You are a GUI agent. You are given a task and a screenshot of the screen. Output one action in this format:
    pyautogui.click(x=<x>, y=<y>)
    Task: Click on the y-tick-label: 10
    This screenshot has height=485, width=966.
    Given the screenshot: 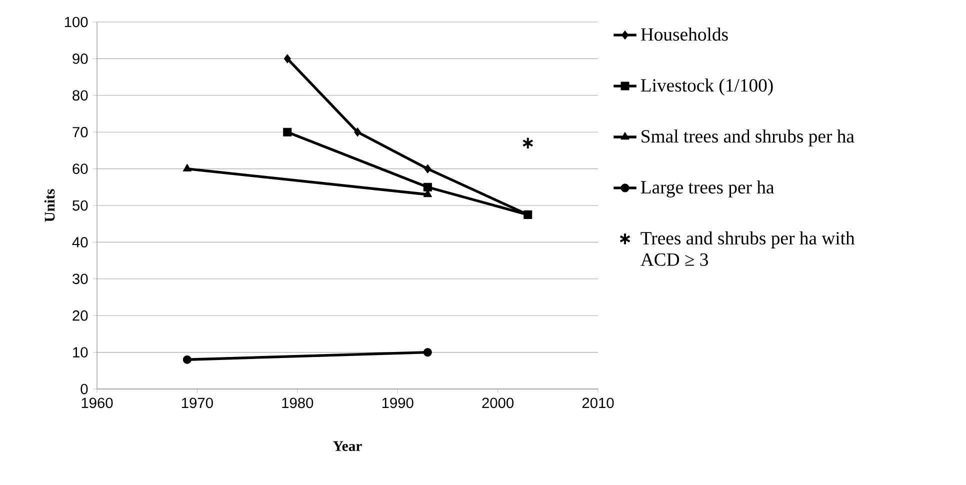 What is the action you would take?
    pyautogui.click(x=80, y=352)
    